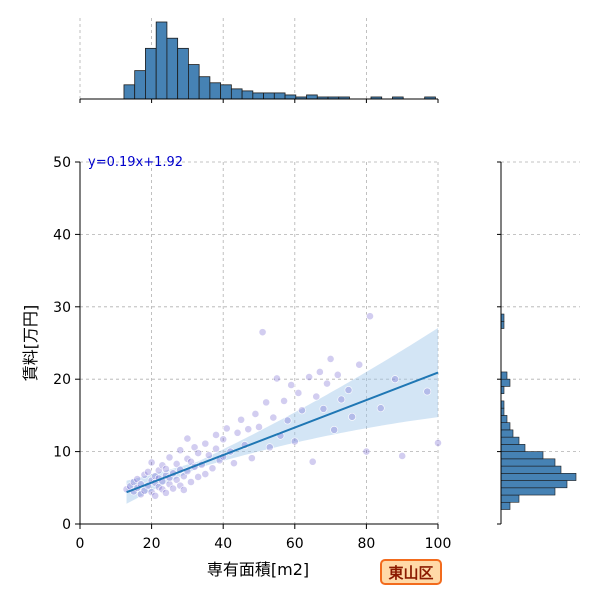  Describe the element at coordinates (259, 60) in the screenshot. I see `x-marginal-histogram` at that location.